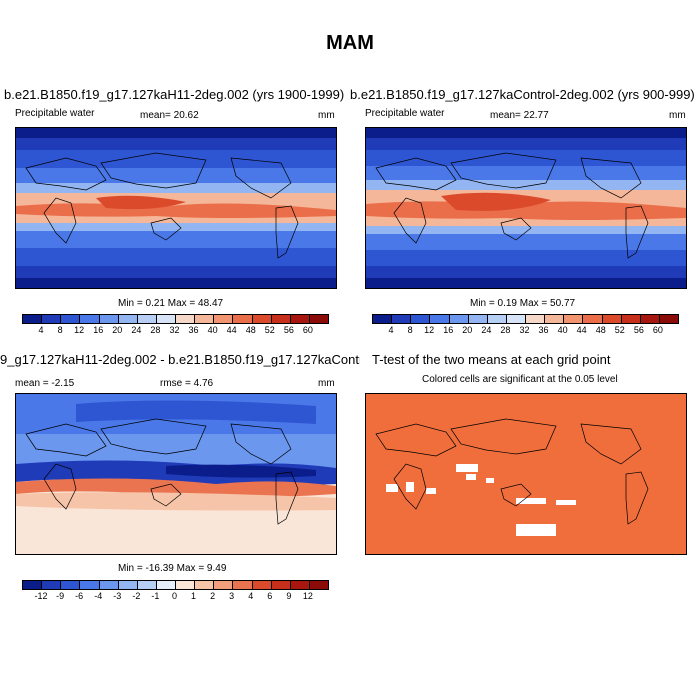 The width and height of the screenshot is (700, 700). I want to click on panel-2-colorbar-tick-label: 36, so click(543, 330).